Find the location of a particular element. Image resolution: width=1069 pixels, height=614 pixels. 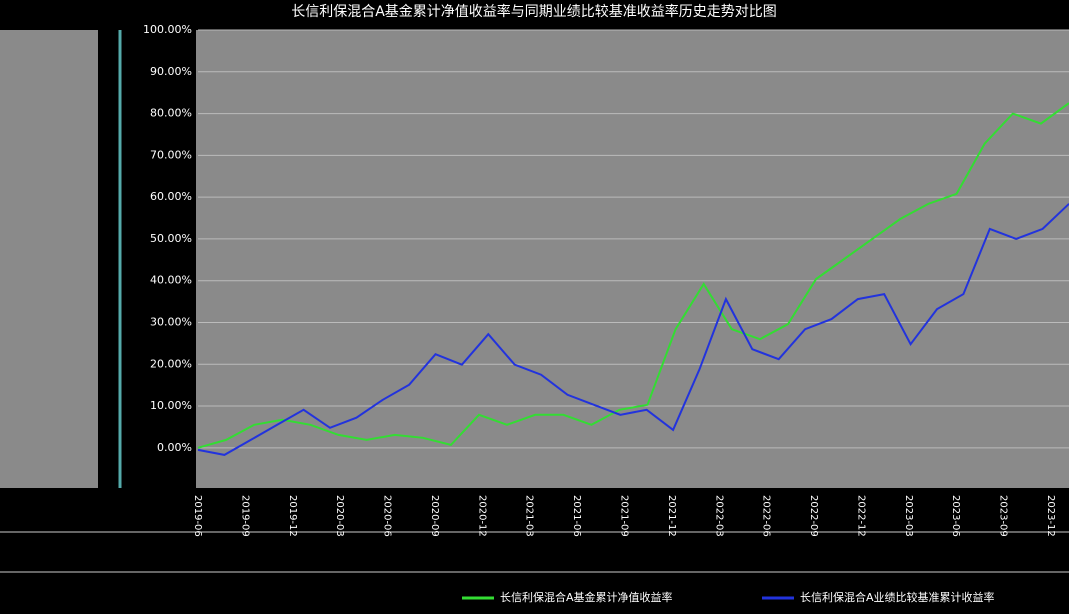

x-tick-label: 2023-12 is located at coordinates (1050, 516).